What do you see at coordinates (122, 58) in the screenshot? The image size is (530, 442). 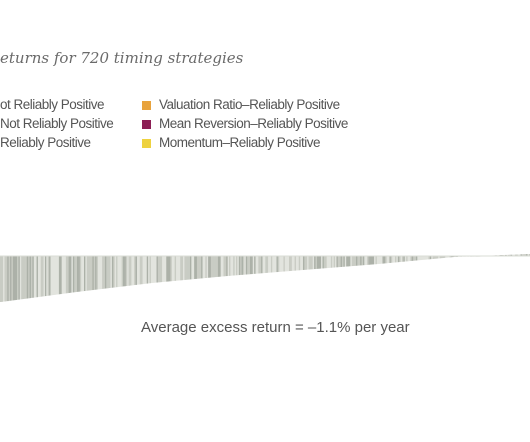 I see `chart-title: eturns for 720 timing strategies` at bounding box center [122, 58].